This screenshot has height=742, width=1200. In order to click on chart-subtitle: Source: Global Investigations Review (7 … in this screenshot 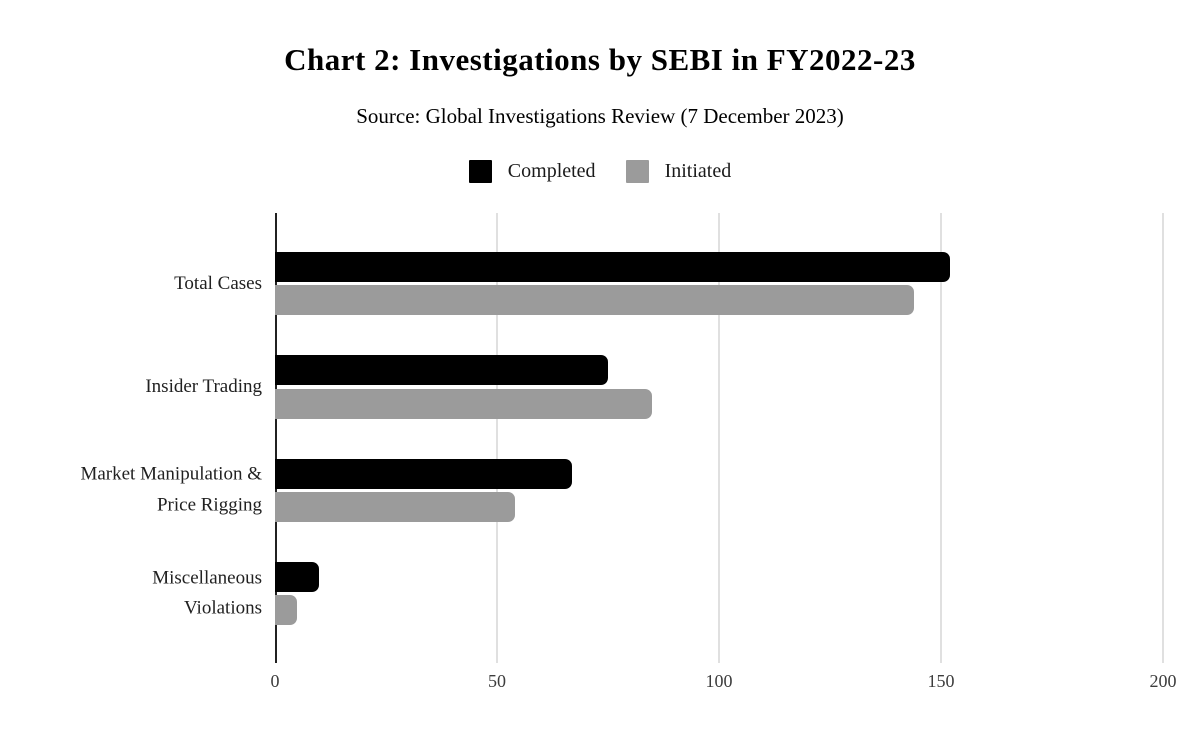, I will do `click(600, 116)`.